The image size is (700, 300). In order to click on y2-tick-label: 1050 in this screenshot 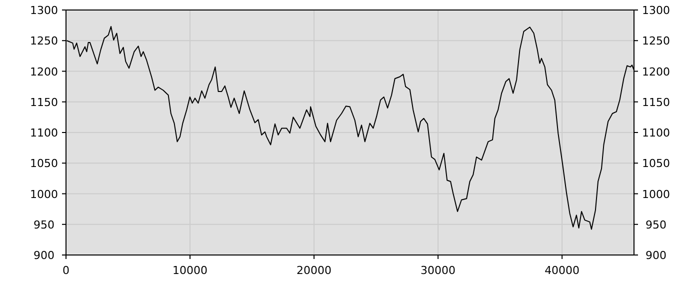, I will do `click(656, 163)`.